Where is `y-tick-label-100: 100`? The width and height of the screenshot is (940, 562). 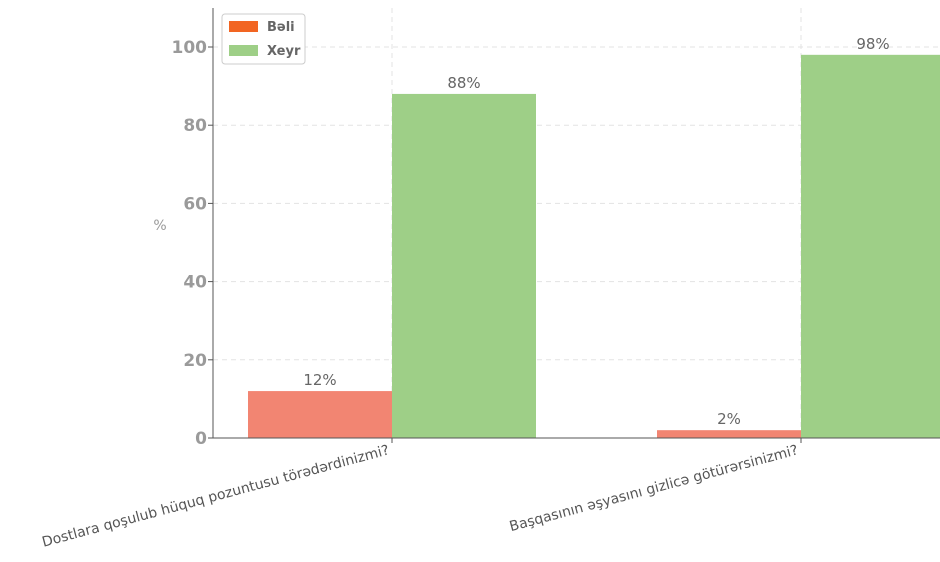
y-tick-label-100: 100 is located at coordinates (190, 48).